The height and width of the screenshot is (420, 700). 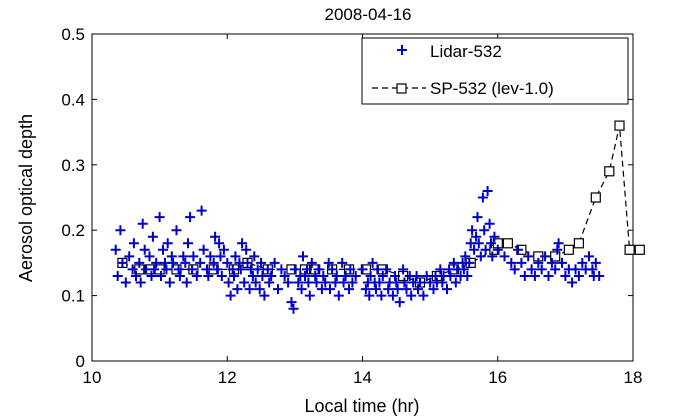 What do you see at coordinates (73, 296) in the screenshot?
I see `y-tick-label: 0.1` at bounding box center [73, 296].